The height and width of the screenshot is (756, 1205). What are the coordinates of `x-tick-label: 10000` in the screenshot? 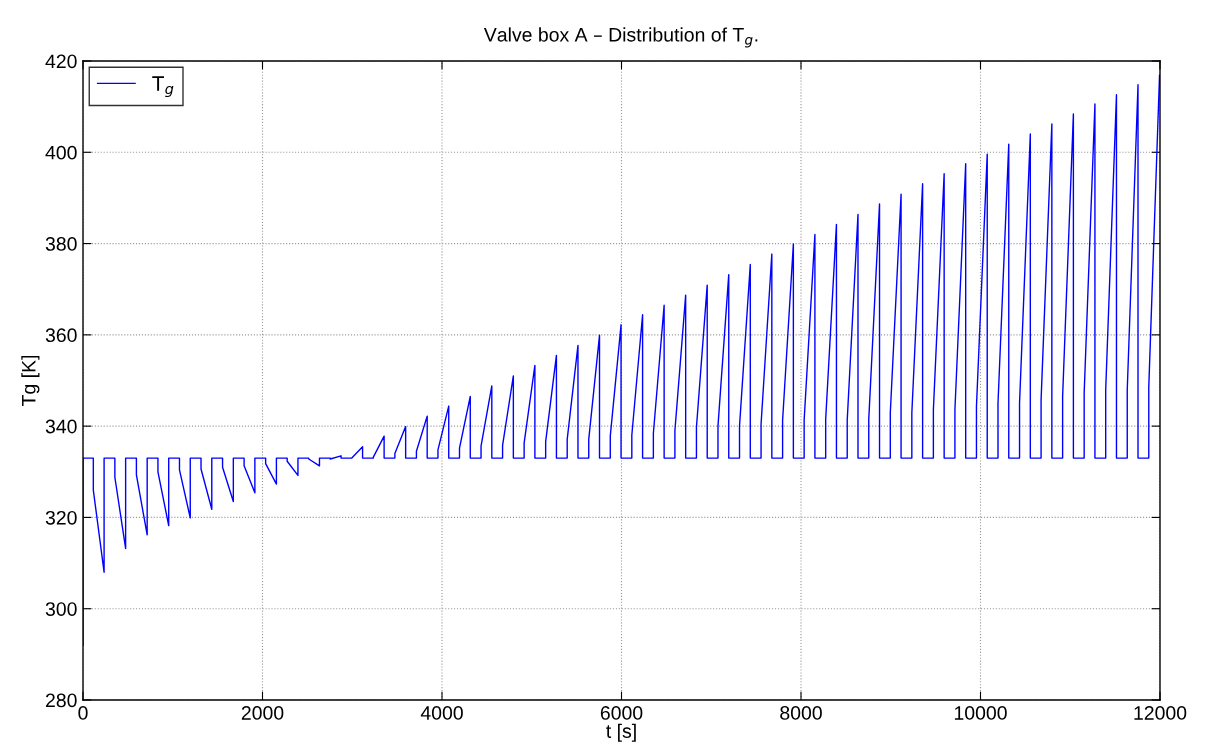 It's located at (980, 713).